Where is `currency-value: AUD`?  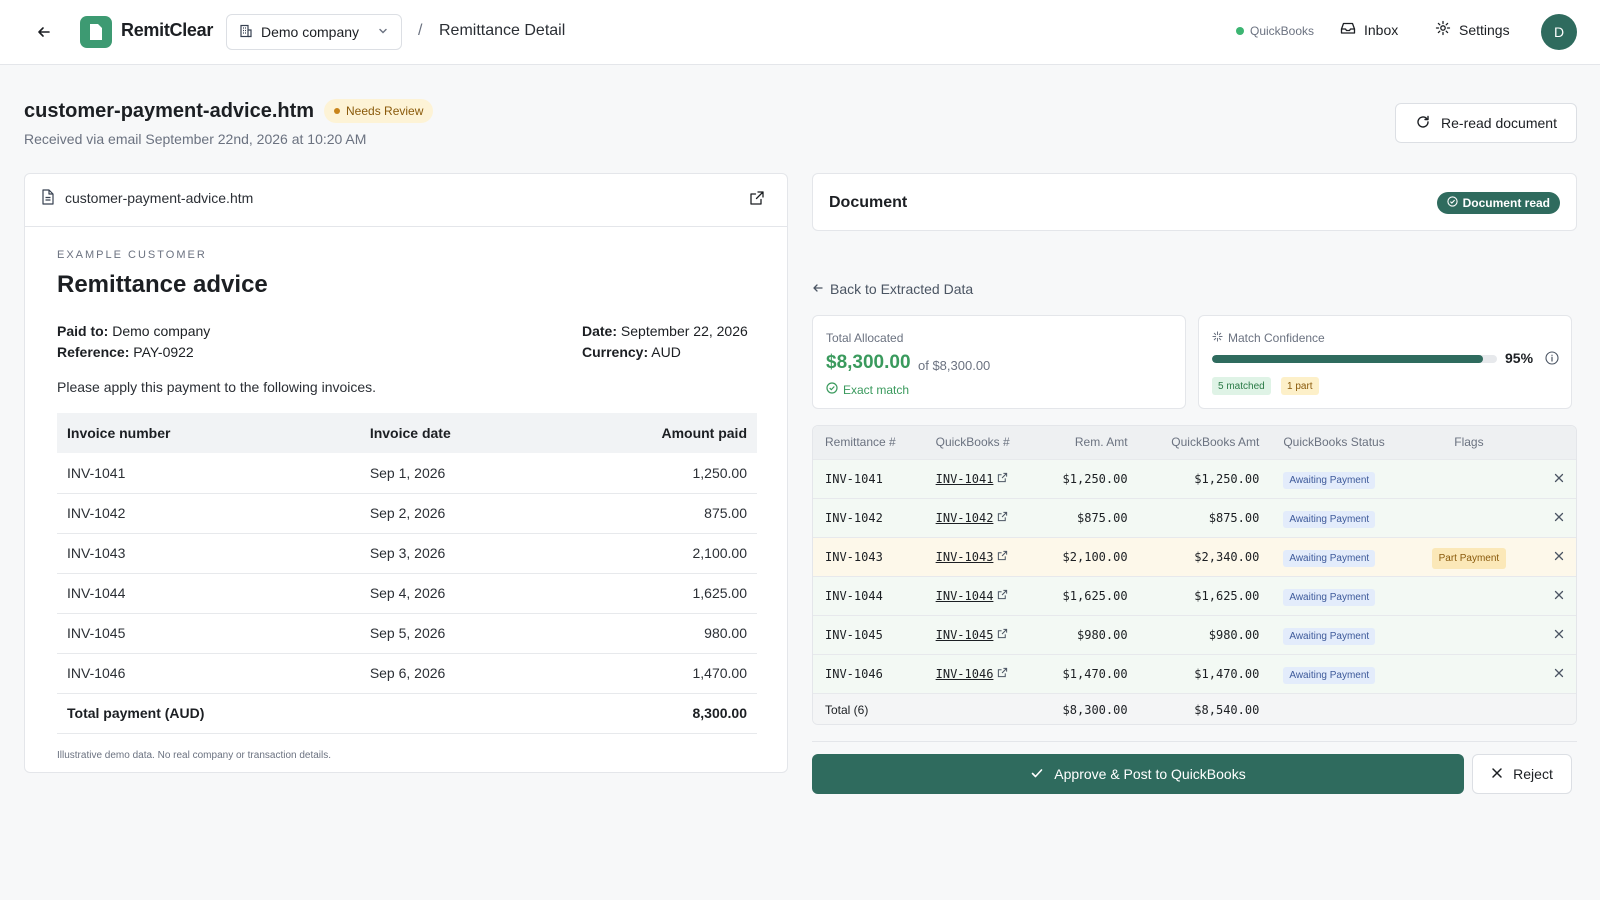 currency-value: AUD is located at coordinates (666, 352).